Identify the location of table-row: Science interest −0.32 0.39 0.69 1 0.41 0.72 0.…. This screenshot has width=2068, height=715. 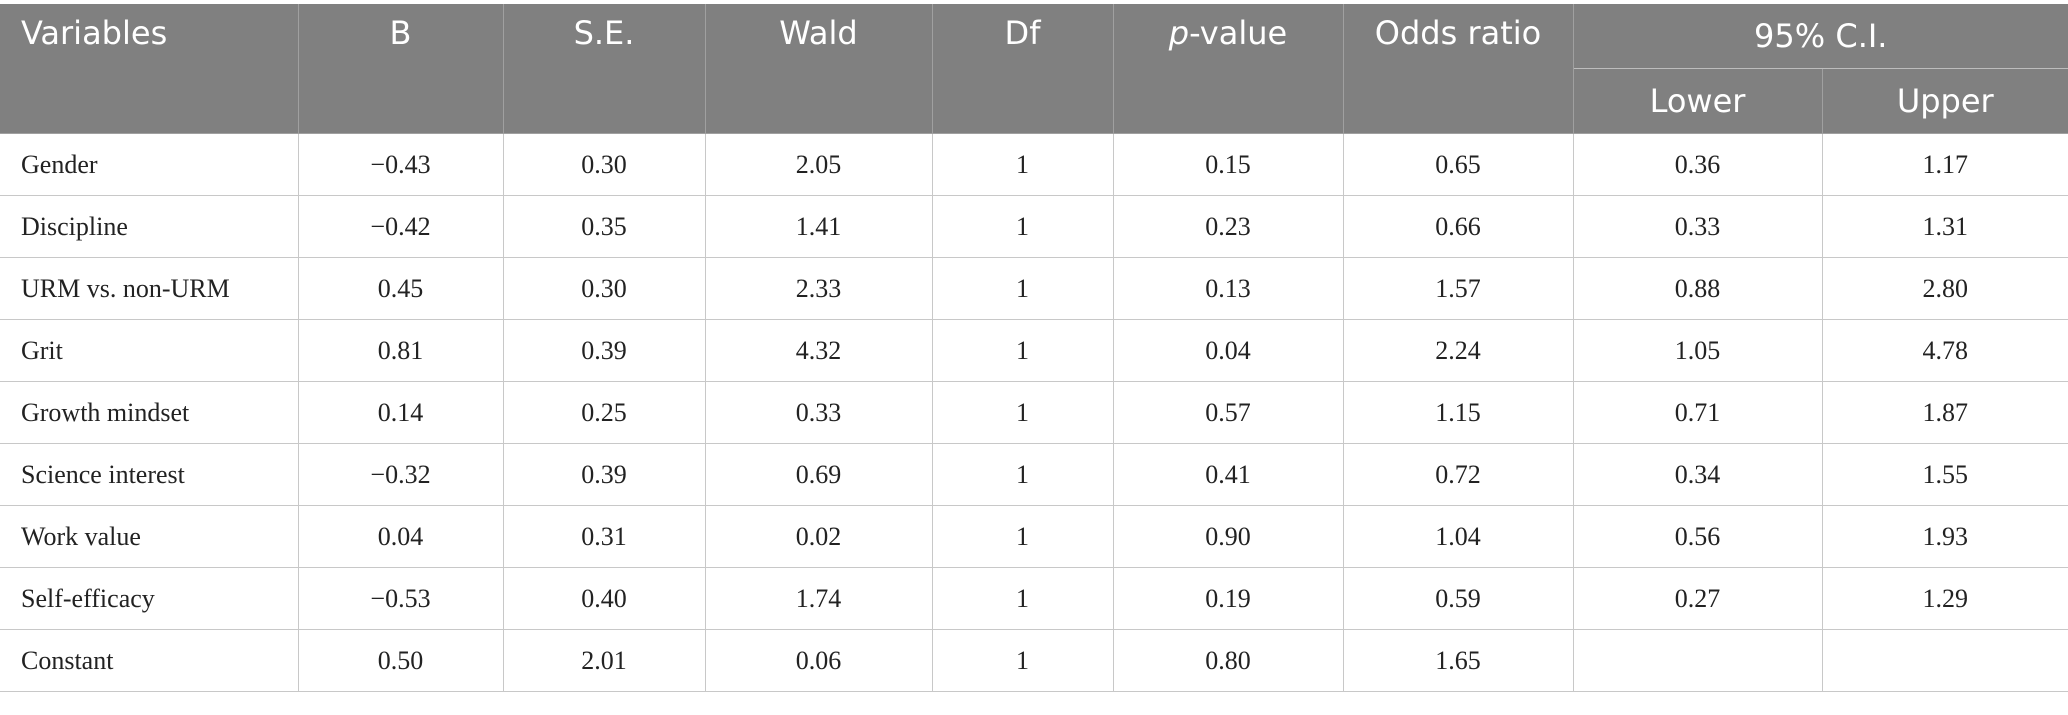
(1034, 474).